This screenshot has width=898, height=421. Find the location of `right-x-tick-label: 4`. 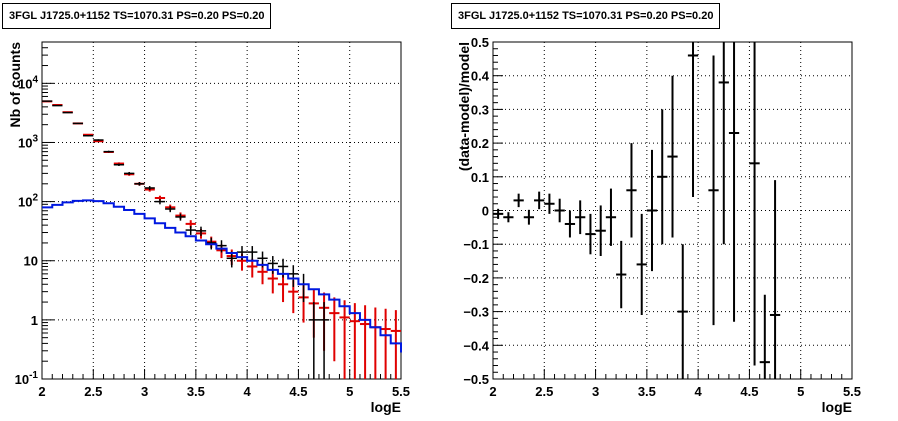

right-x-tick-label: 4 is located at coordinates (699, 391).